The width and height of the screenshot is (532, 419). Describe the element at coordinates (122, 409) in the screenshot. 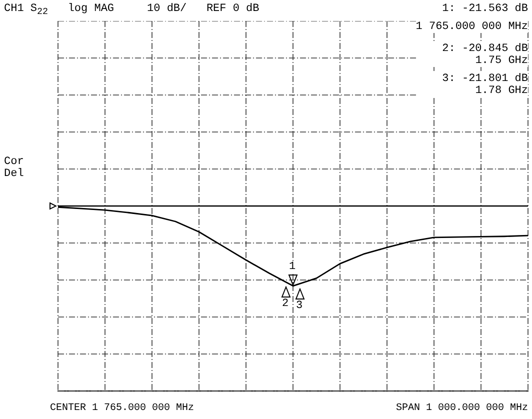

I see `text: CENTER 1 765.000 000 MHz` at that location.